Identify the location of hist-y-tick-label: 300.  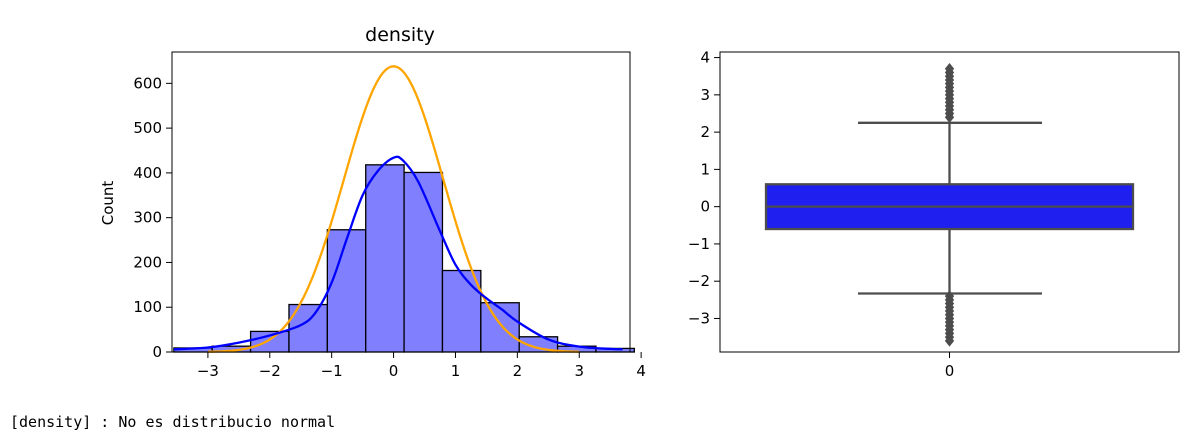
(147, 218).